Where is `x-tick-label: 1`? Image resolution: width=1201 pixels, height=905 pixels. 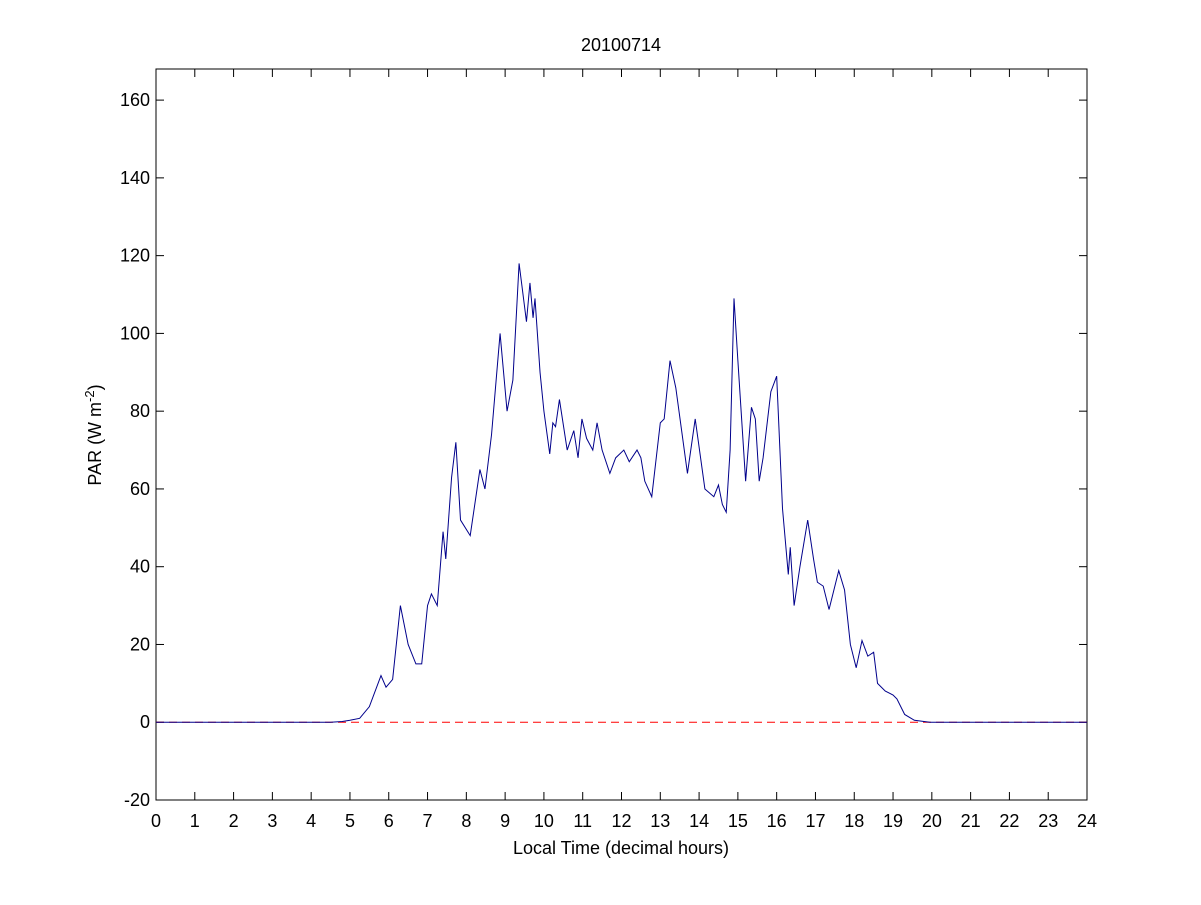
x-tick-label: 1 is located at coordinates (195, 821).